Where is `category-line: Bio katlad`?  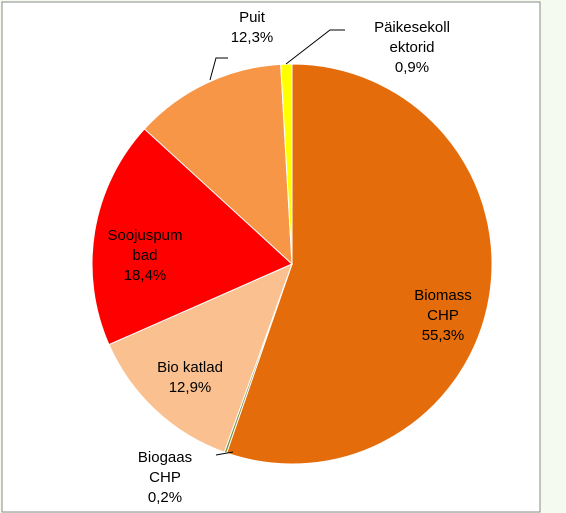 category-line: Bio katlad is located at coordinates (190, 367).